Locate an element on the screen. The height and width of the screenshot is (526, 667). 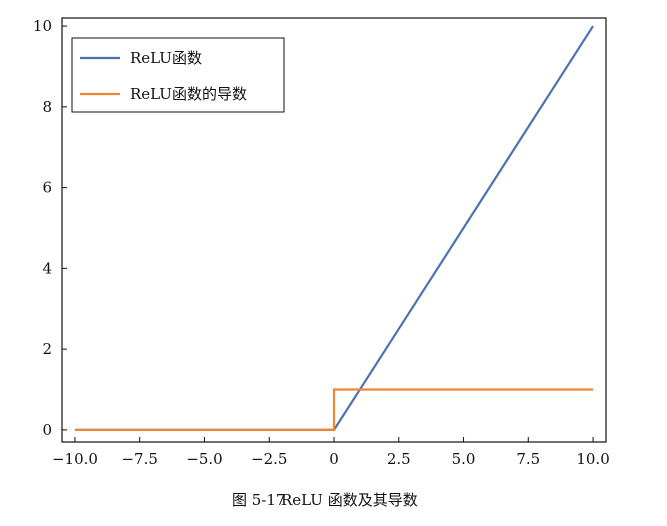
x-tick-label: −5.0 is located at coordinates (204, 459).